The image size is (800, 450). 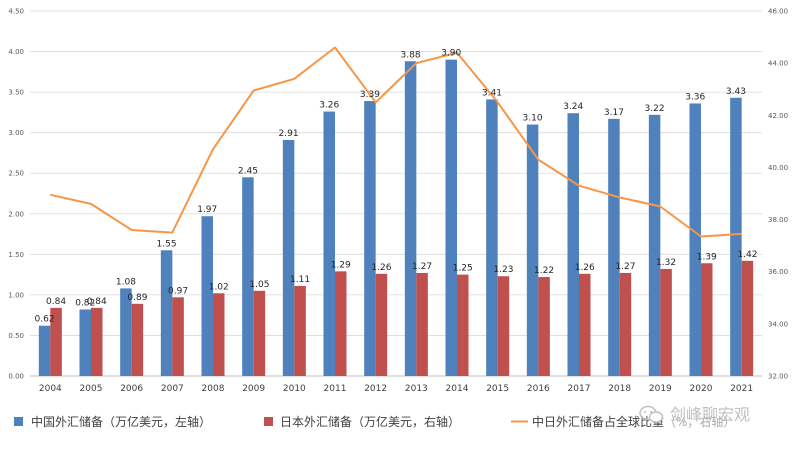 I want to click on label-japan-2018: 1.27, so click(x=625, y=267).